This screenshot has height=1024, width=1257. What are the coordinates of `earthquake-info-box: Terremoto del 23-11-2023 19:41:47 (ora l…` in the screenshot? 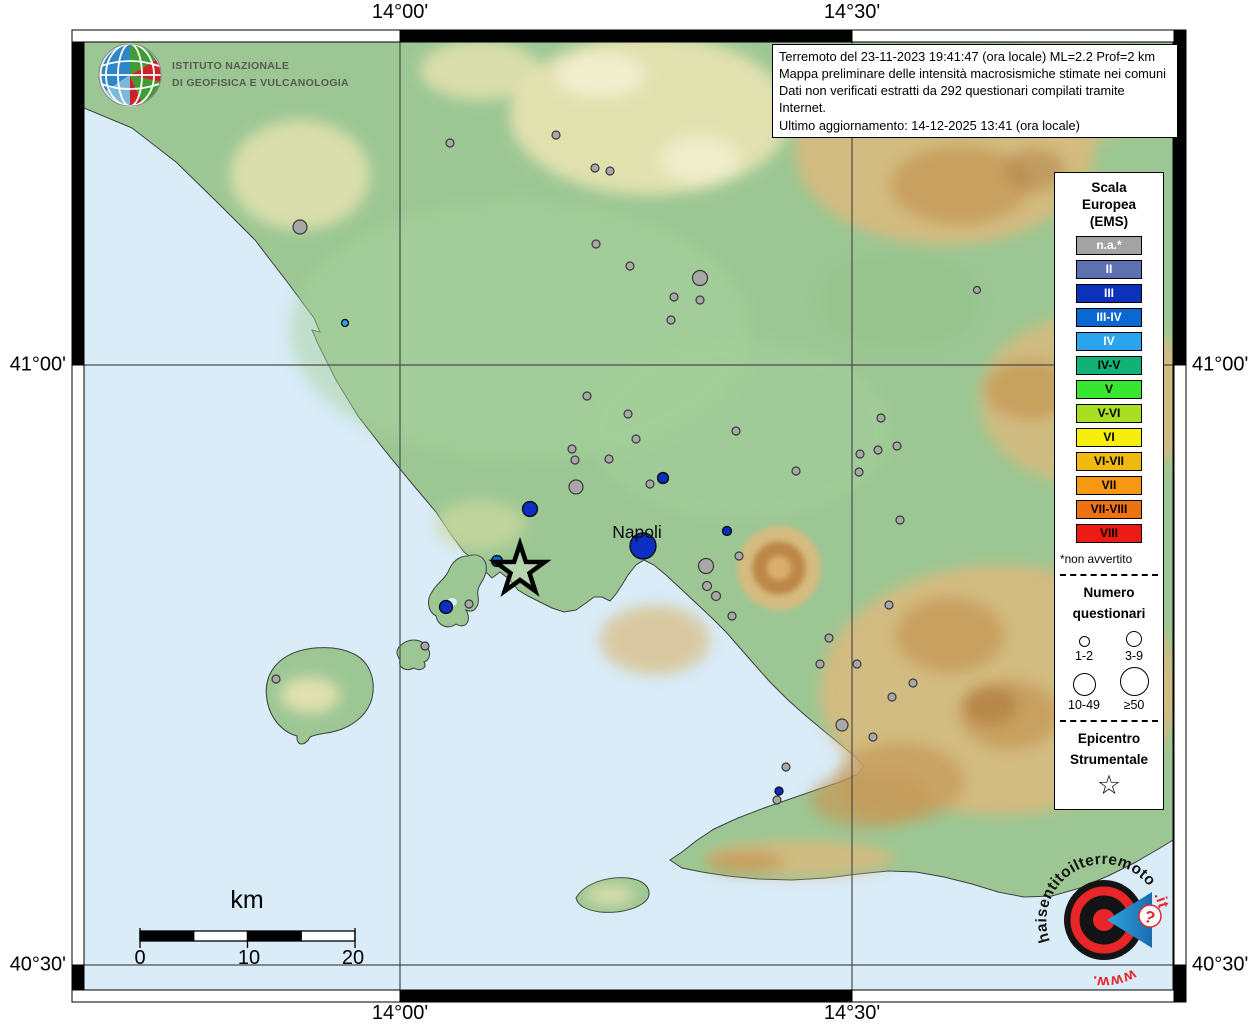 It's located at (975, 91).